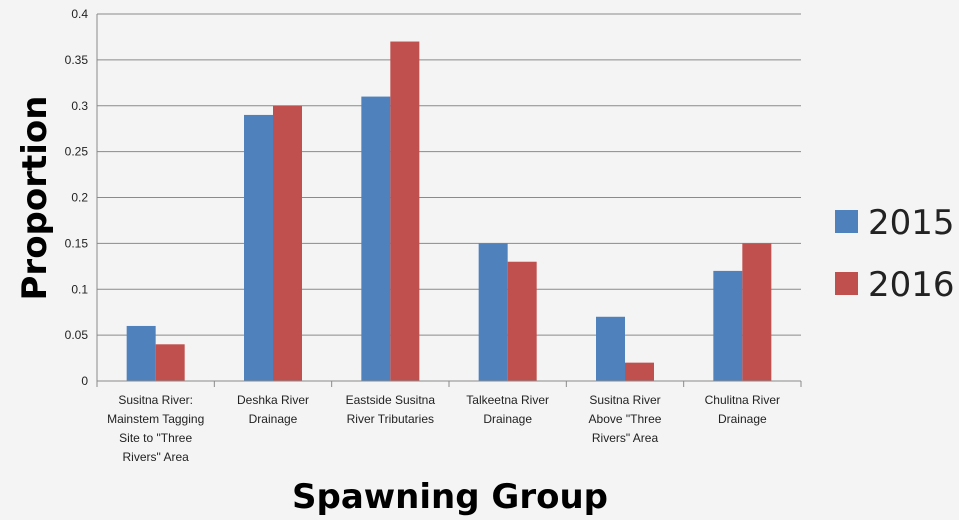 The width and height of the screenshot is (959, 520). What do you see at coordinates (84, 381) in the screenshot?
I see `y-tick-label: 0` at bounding box center [84, 381].